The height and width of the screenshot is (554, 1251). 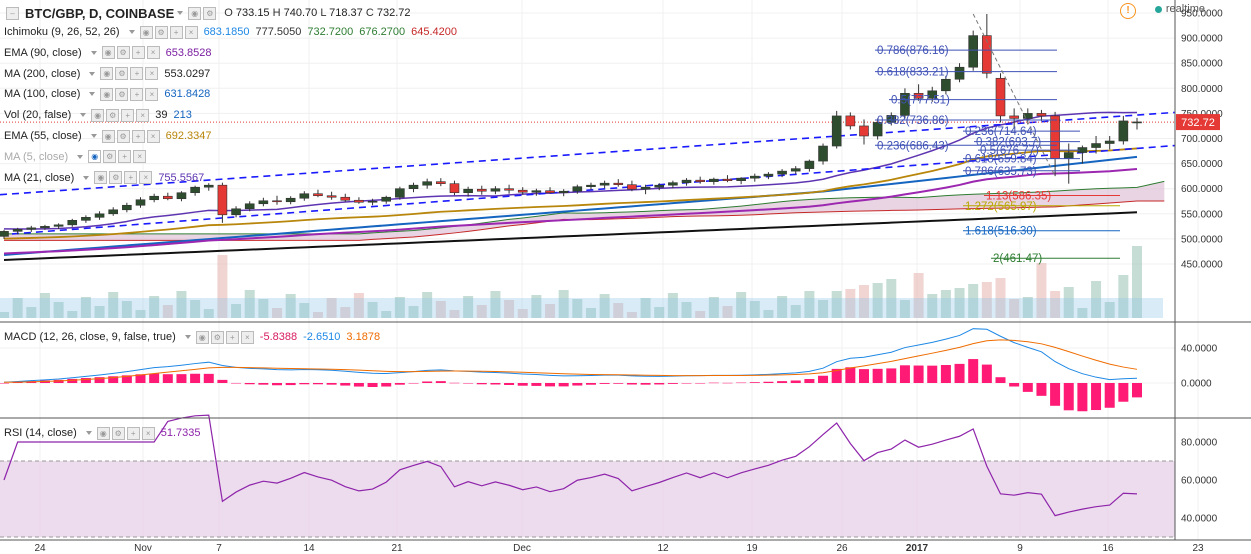 What do you see at coordinates (752, 548) in the screenshot?
I see `x-tick-label: 19` at bounding box center [752, 548].